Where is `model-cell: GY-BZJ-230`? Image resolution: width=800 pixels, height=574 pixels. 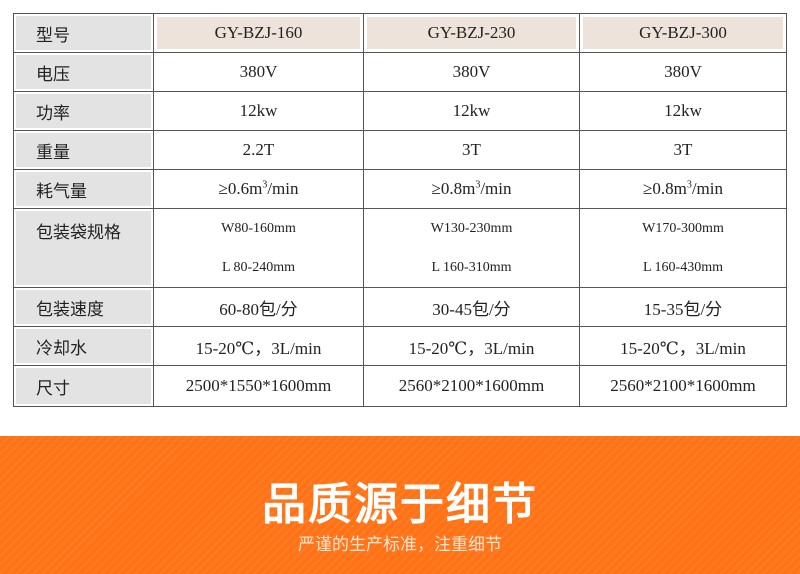 model-cell: GY-BZJ-230 is located at coordinates (471, 33).